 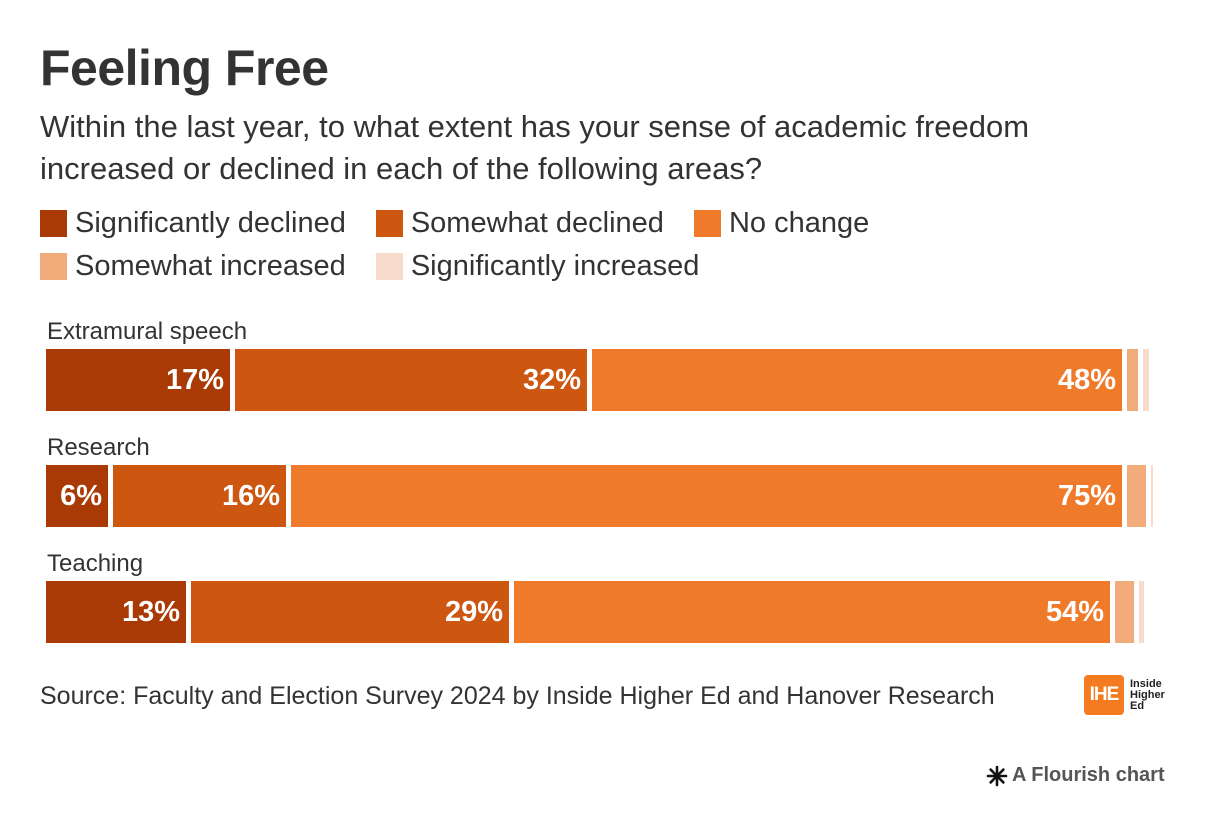 I want to click on legend-item-somewhat-declined: Somewhat declined, so click(x=519, y=223).